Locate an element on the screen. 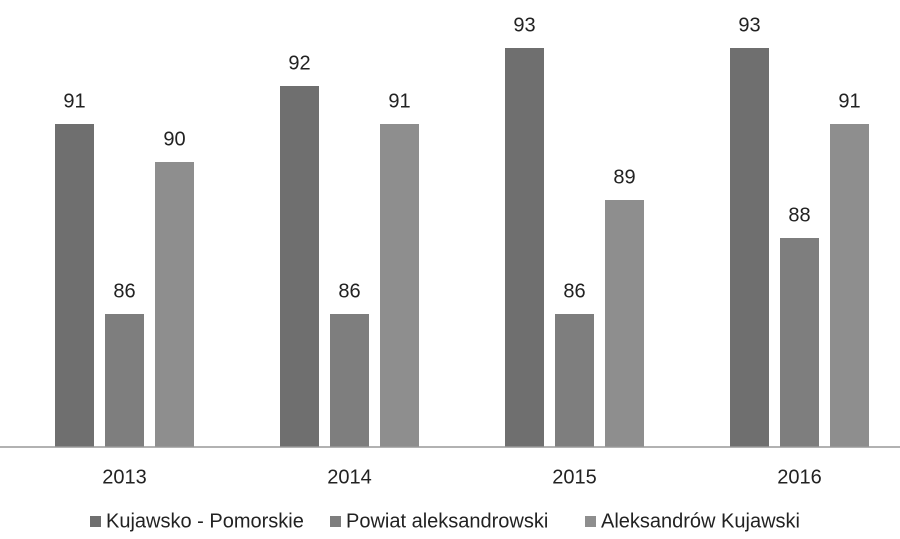 Image resolution: width=900 pixels, height=539 pixels. data-label: 90 is located at coordinates (174, 139).